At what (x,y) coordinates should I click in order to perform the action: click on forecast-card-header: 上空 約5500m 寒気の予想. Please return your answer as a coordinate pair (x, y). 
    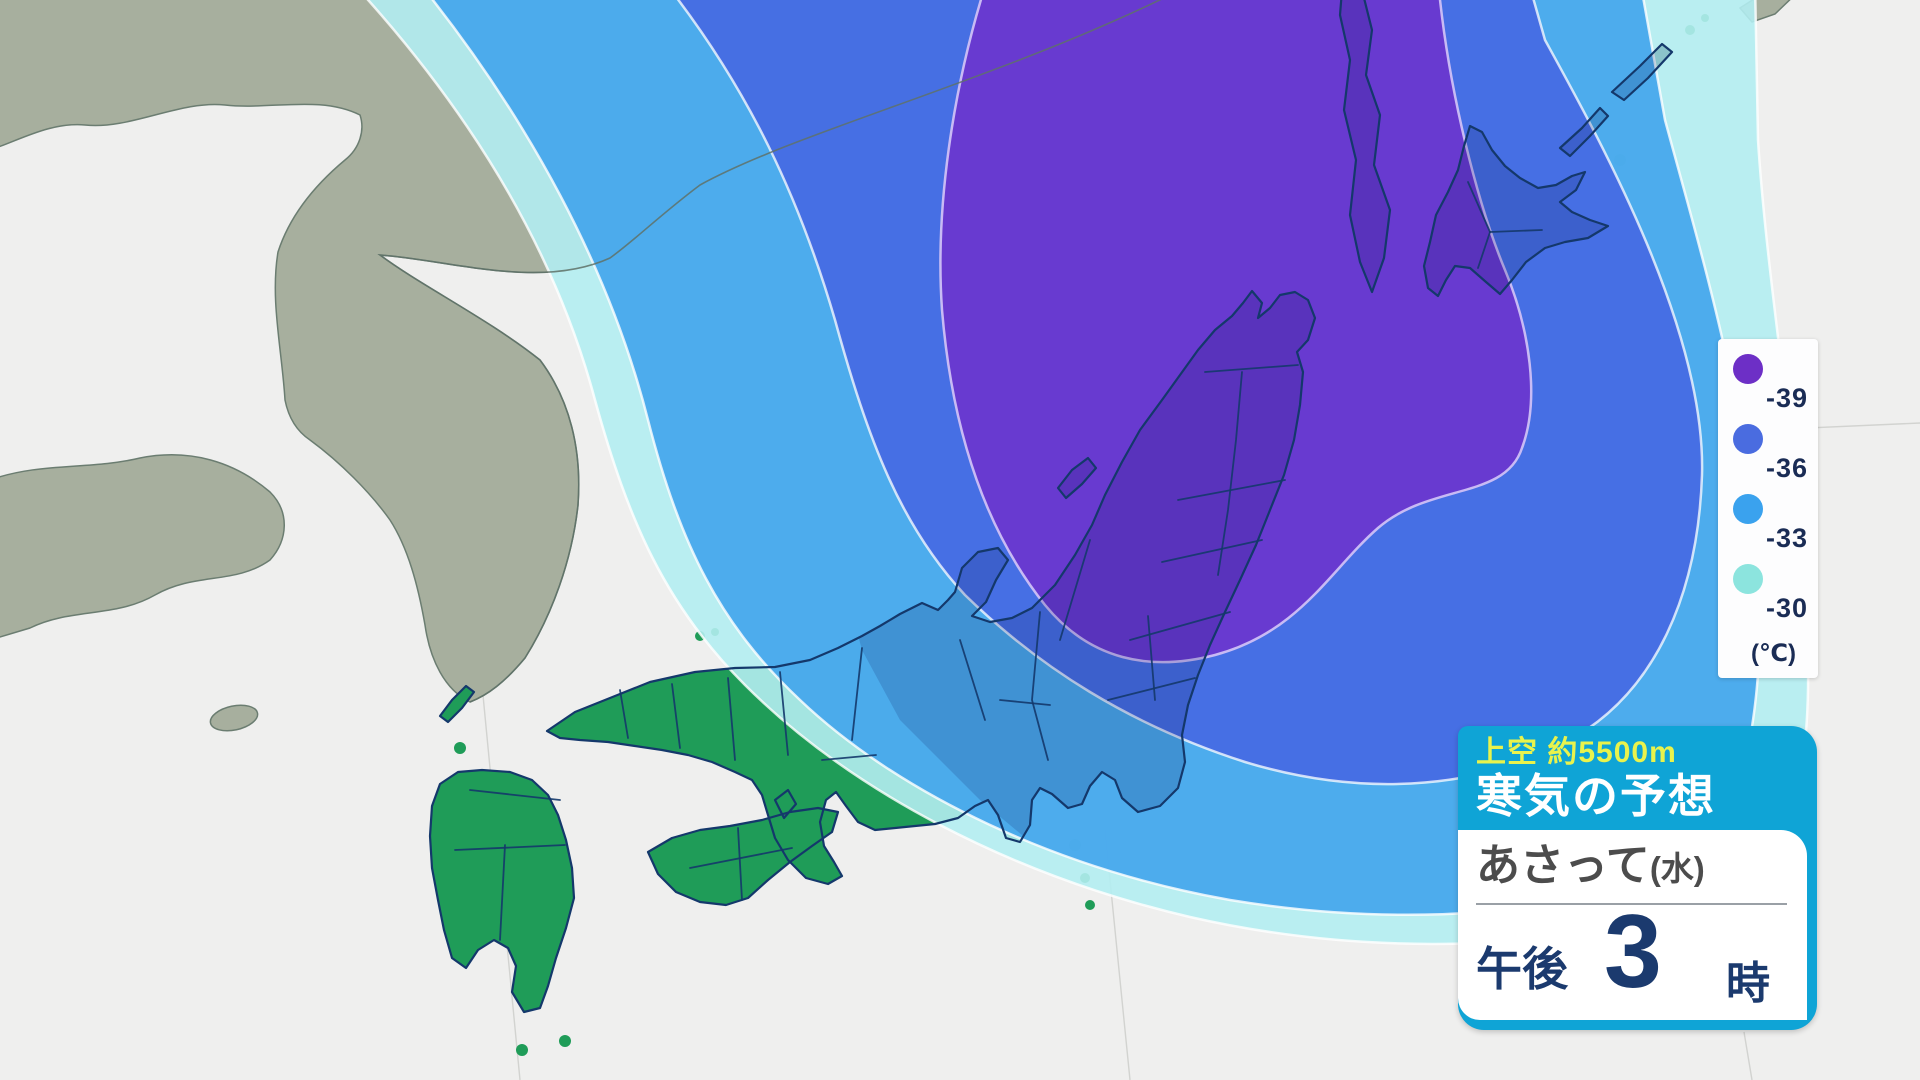
    Looking at the image, I should click on (1637, 778).